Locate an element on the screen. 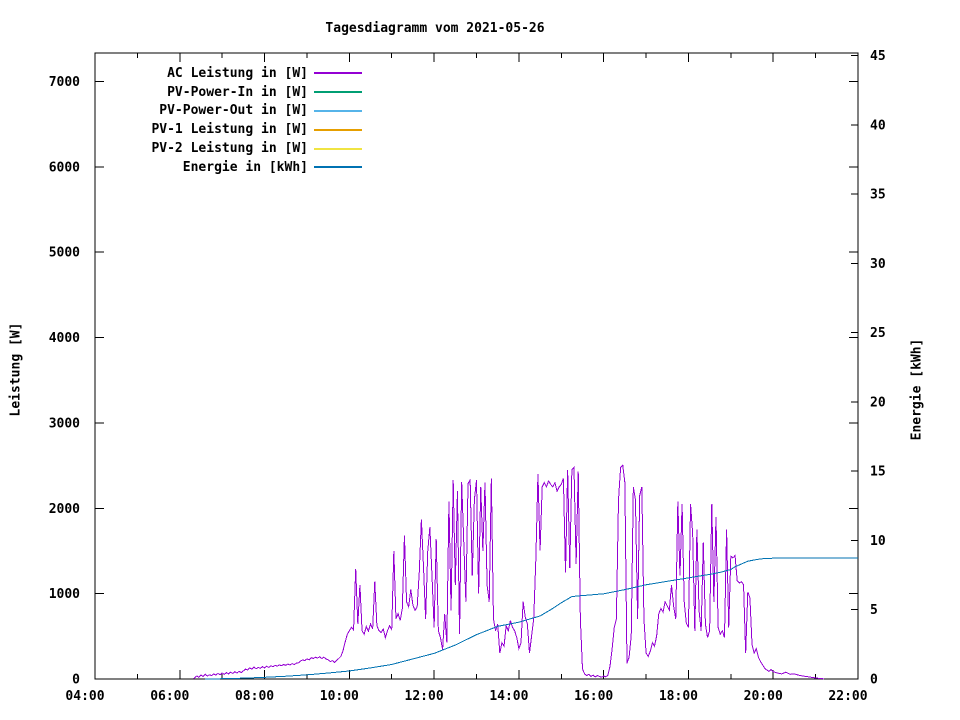  x-tick-label: 04:00 is located at coordinates (84, 696).